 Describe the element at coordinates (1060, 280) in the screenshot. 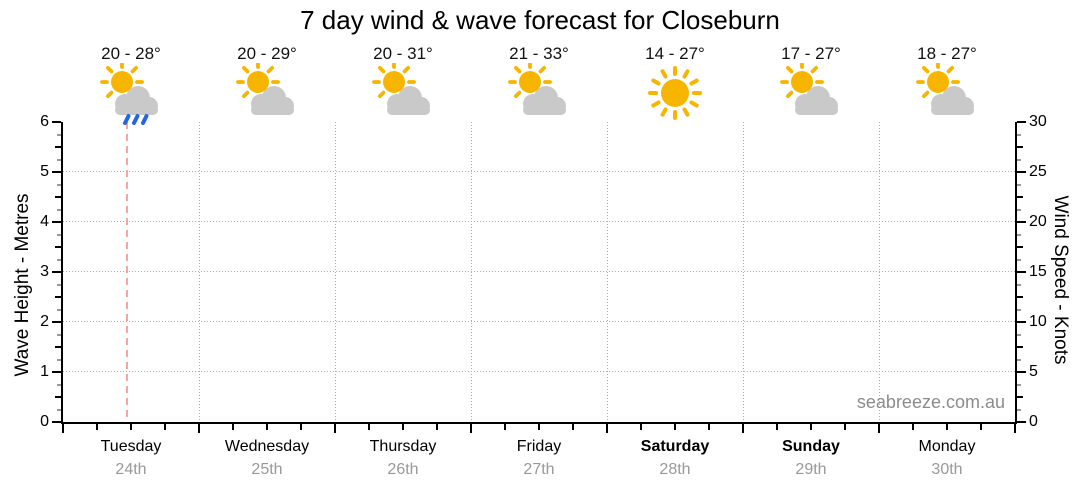

I see `right-axis-title: Wind Speed - Knots` at that location.